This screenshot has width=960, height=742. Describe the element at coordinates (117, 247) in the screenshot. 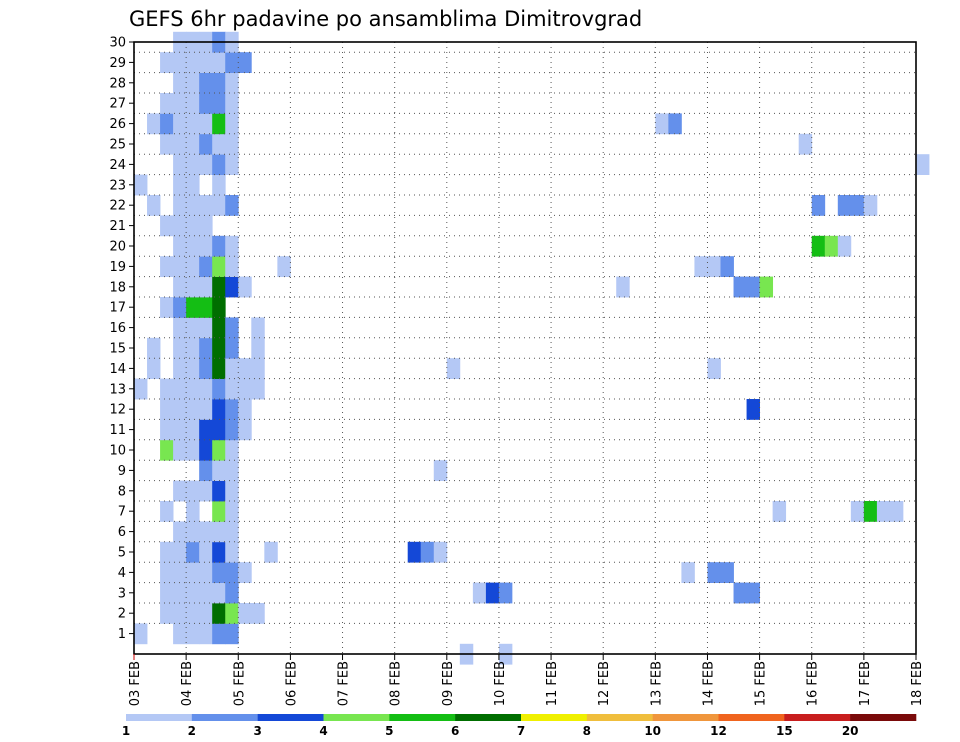

I see `y-tick-label: 20` at that location.